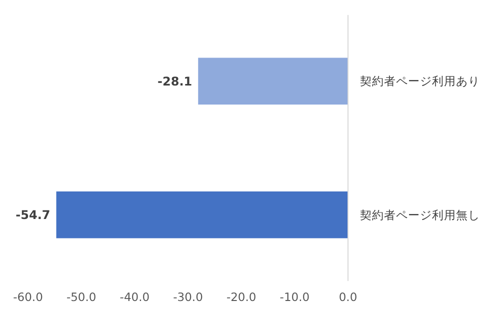 This screenshot has width=480, height=314. What do you see at coordinates (135, 297) in the screenshot?
I see `x-tick-label: -40.0` at bounding box center [135, 297].